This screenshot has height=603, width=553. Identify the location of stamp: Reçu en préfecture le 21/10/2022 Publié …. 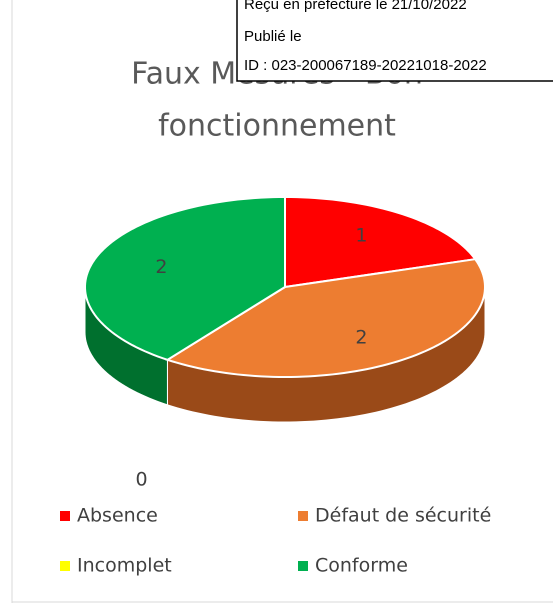
(394, 41).